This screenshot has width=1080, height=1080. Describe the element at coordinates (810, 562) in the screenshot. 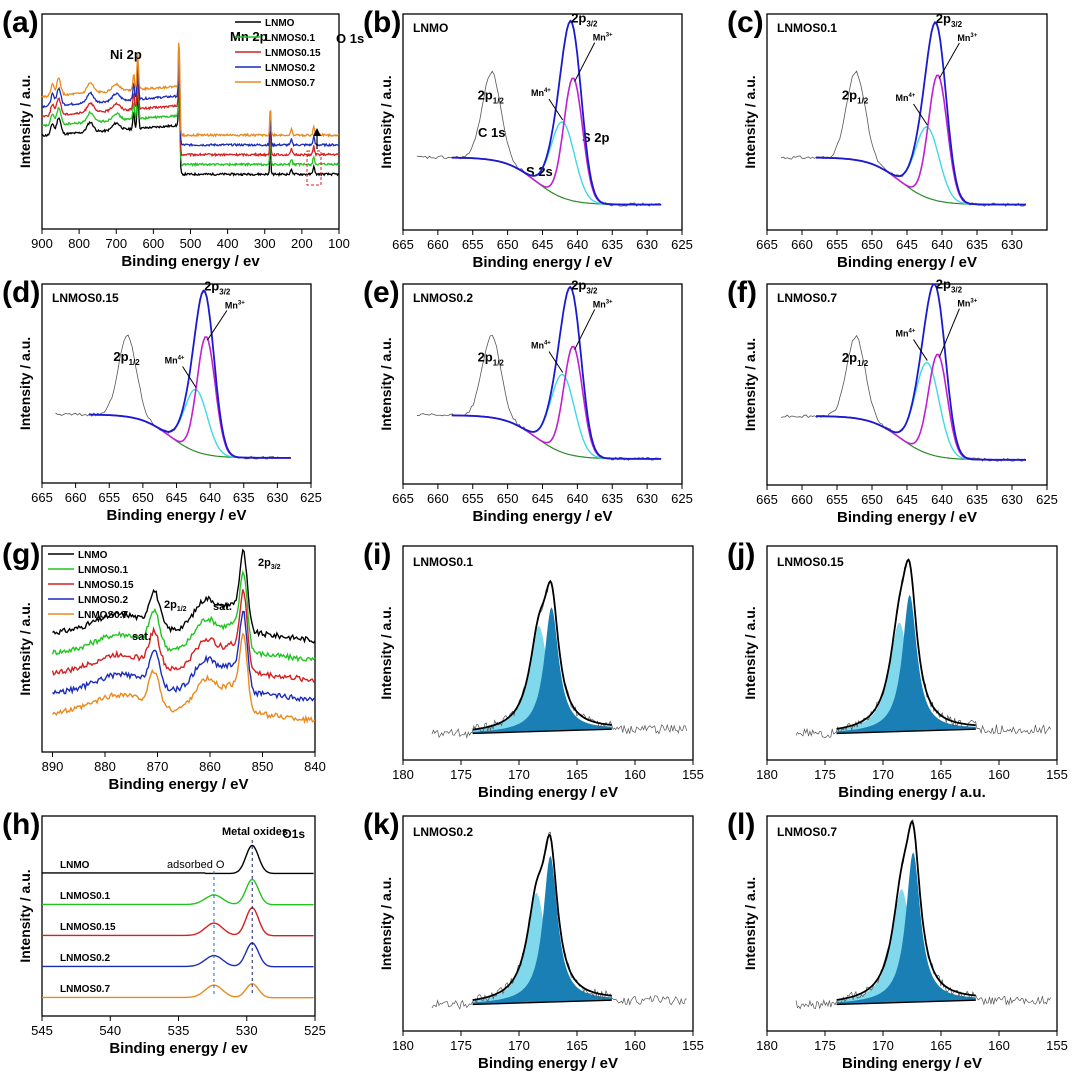

I see `panel-title: LNMOS0.15` at that location.